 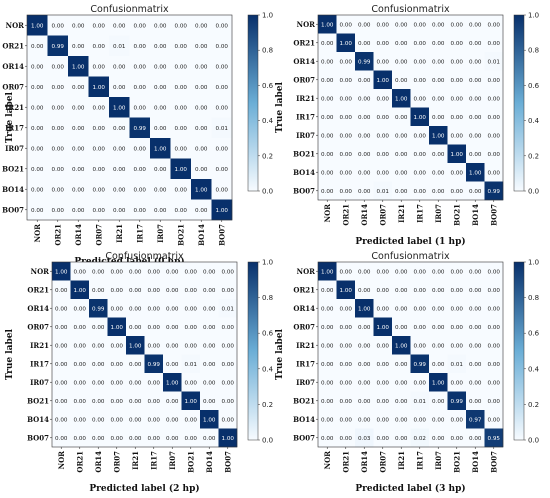 I want to click on cell-value-label: 0.99, so click(x=154, y=365).